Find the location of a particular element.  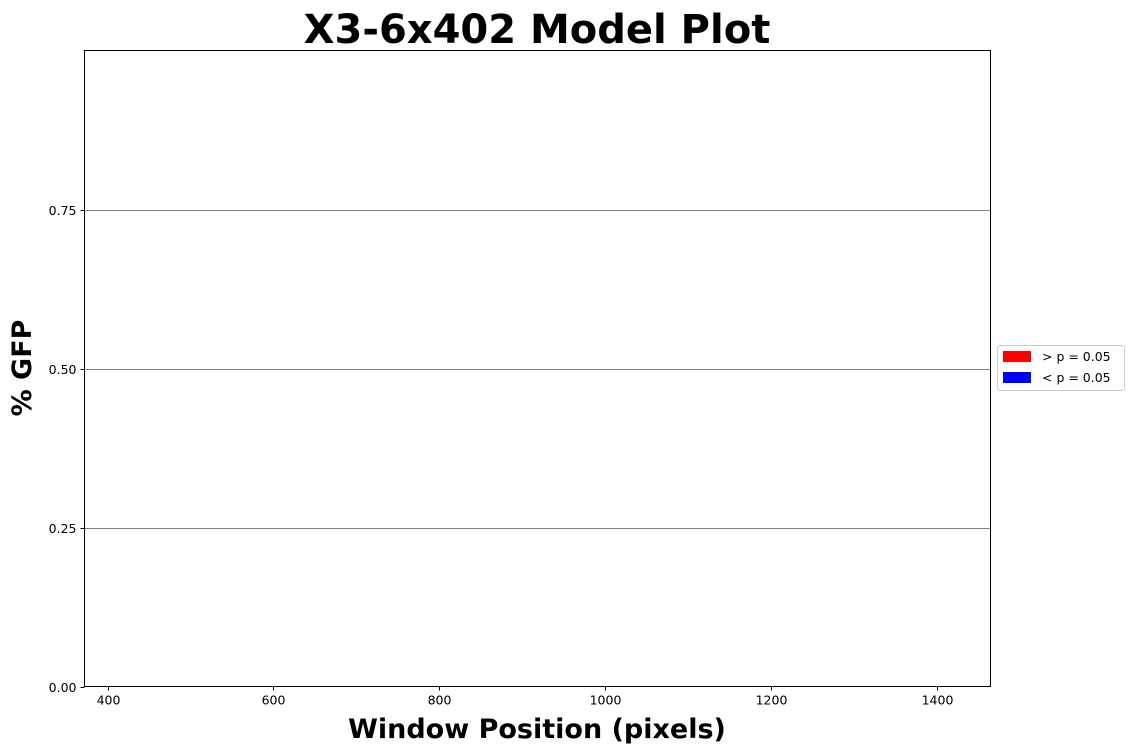

x-tick-label: 600 is located at coordinates (274, 700).